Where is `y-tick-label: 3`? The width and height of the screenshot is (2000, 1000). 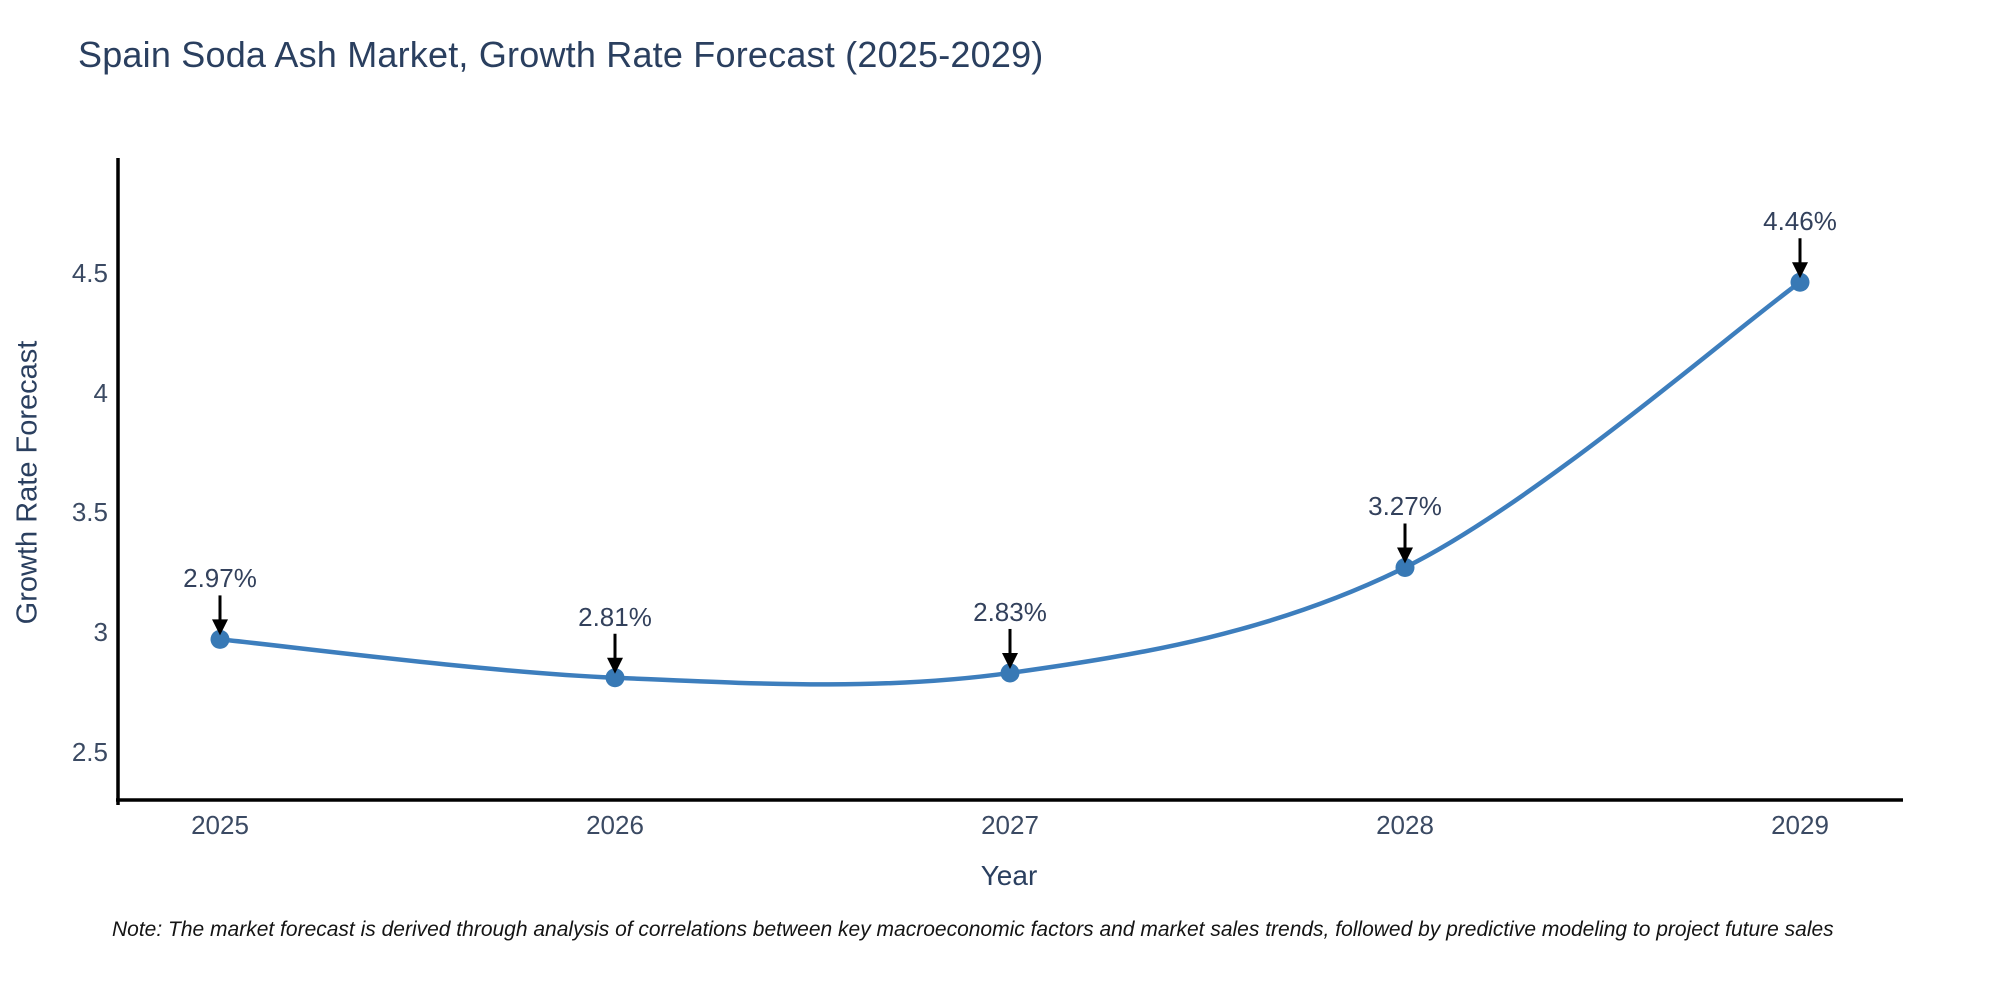
y-tick-label: 3 is located at coordinates (100, 632).